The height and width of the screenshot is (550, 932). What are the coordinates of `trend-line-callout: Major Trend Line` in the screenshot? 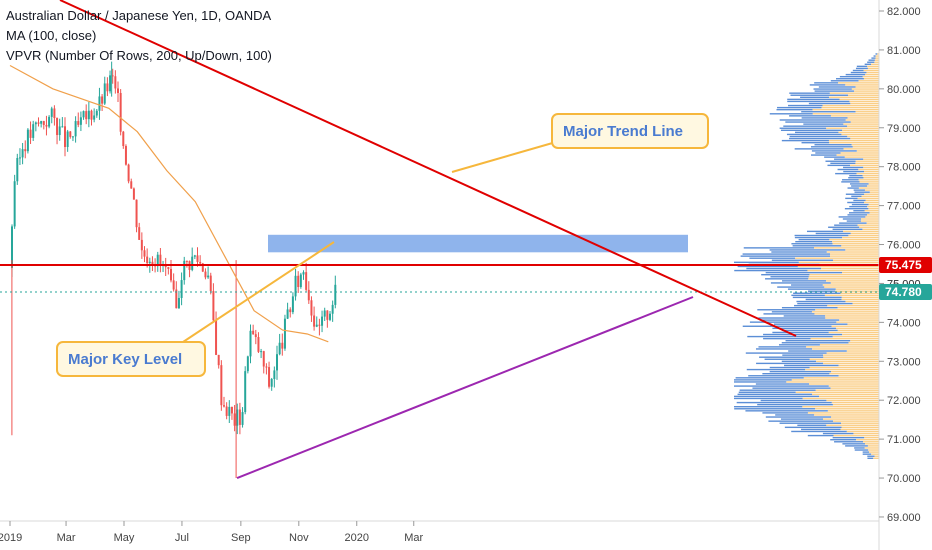 It's located at (580, 143).